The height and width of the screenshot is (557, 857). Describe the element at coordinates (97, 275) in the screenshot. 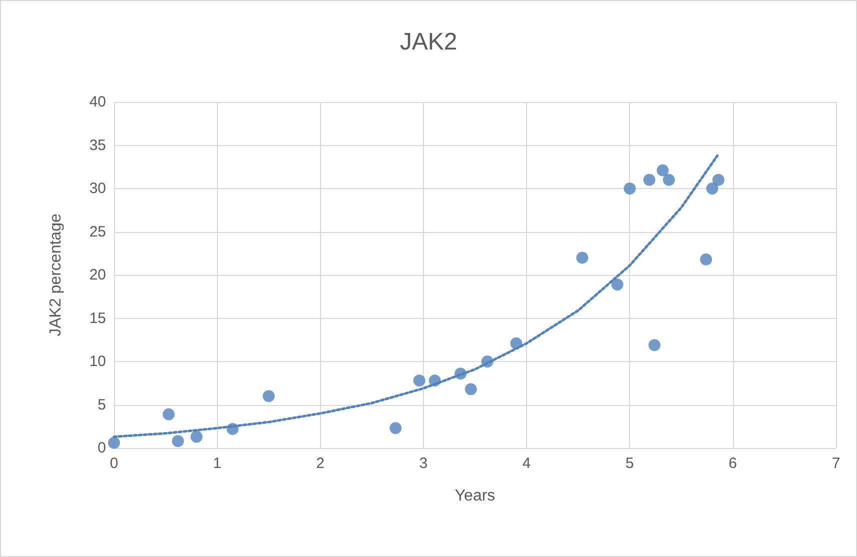

I see `y-tick-label: 20` at that location.